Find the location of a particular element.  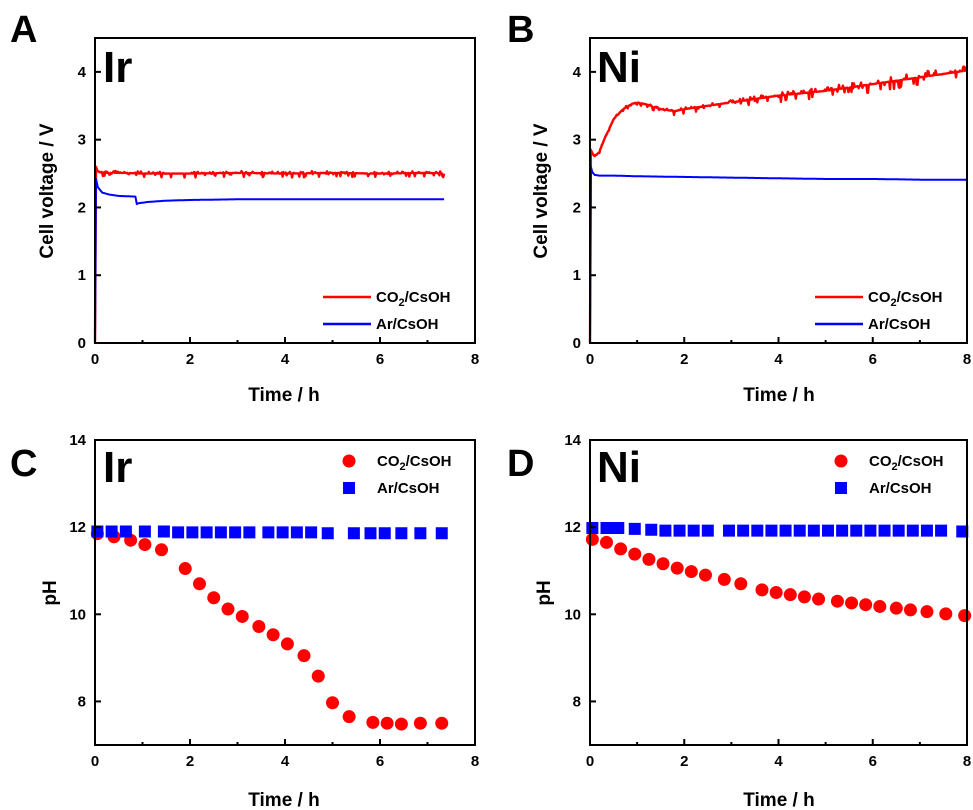

y-tick-label: 2 is located at coordinates (577, 207).